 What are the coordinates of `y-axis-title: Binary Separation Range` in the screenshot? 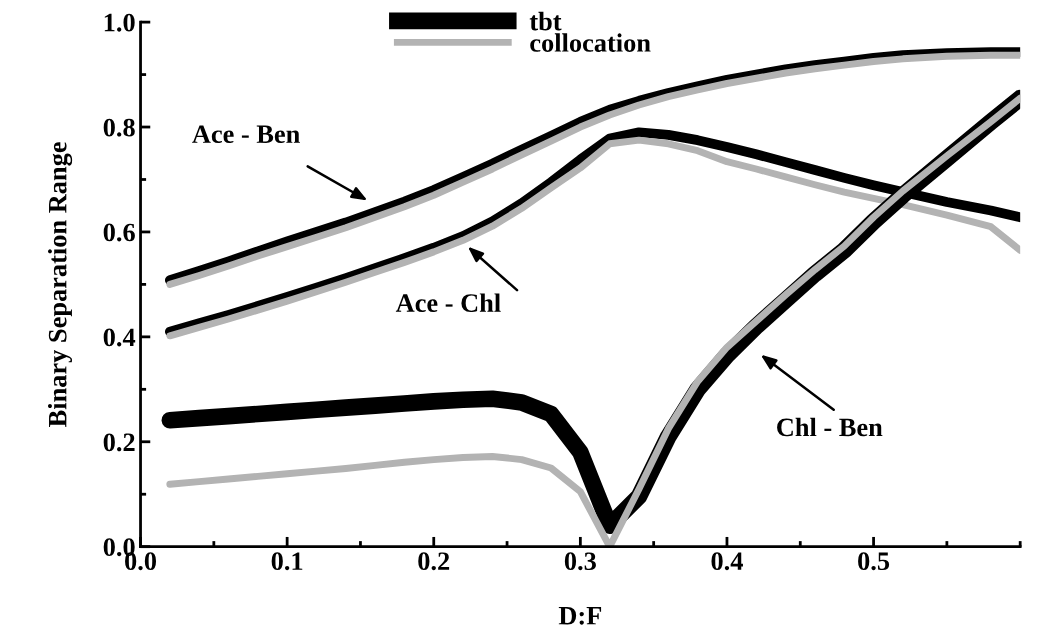 It's located at (60, 284).